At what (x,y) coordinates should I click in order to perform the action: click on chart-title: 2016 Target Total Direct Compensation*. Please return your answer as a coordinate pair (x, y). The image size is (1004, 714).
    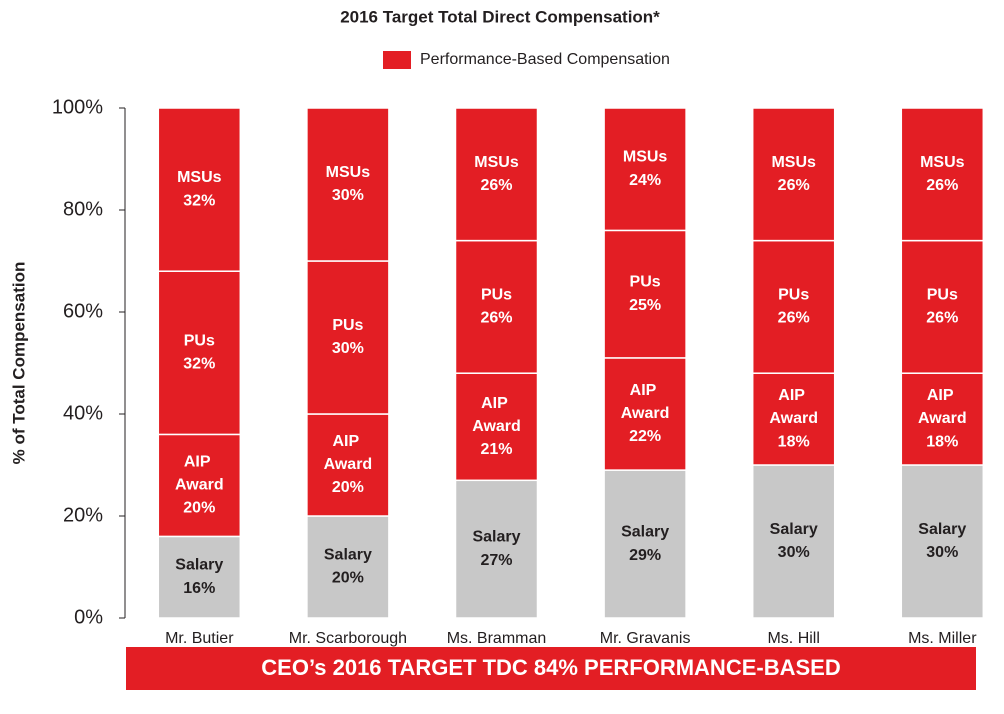
    Looking at the image, I should click on (500, 16).